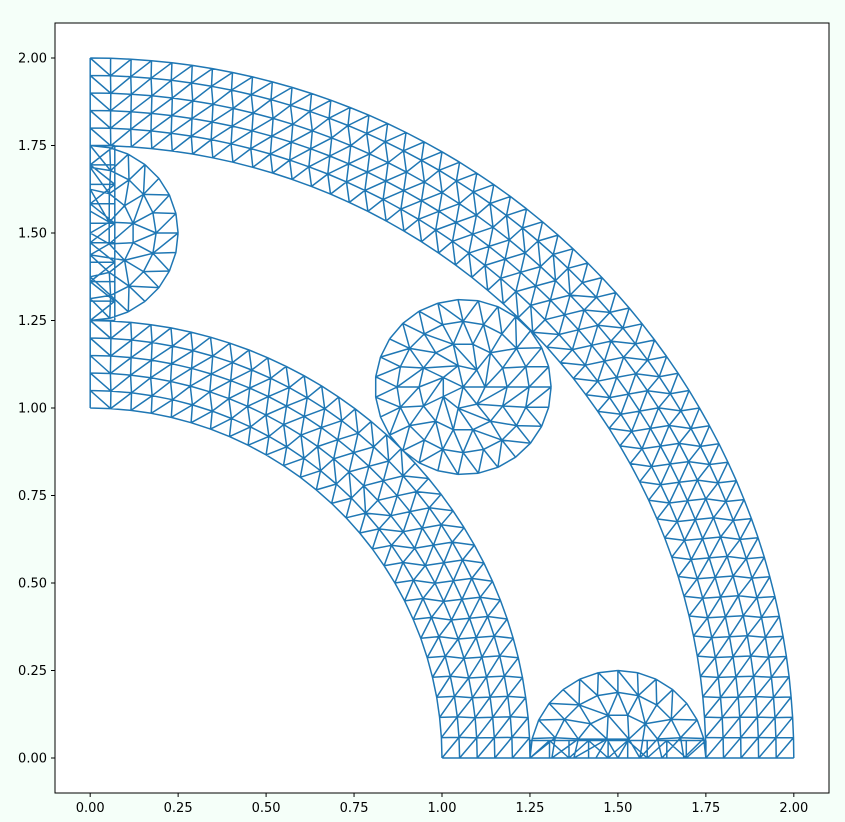 This screenshot has width=845, height=822. Describe the element at coordinates (354, 808) in the screenshot. I see `x-tick-label: 0.75` at that location.